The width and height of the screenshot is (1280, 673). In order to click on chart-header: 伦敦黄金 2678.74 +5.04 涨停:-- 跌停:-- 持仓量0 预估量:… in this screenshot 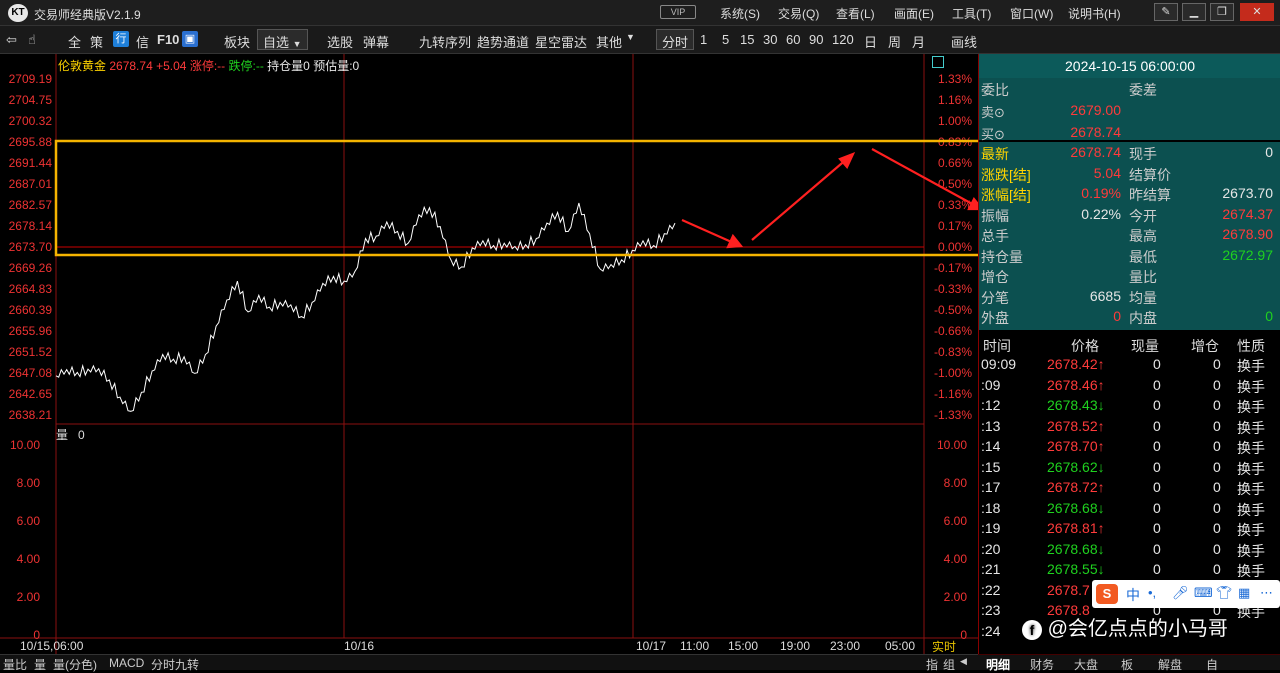, I will do `click(208, 65)`.